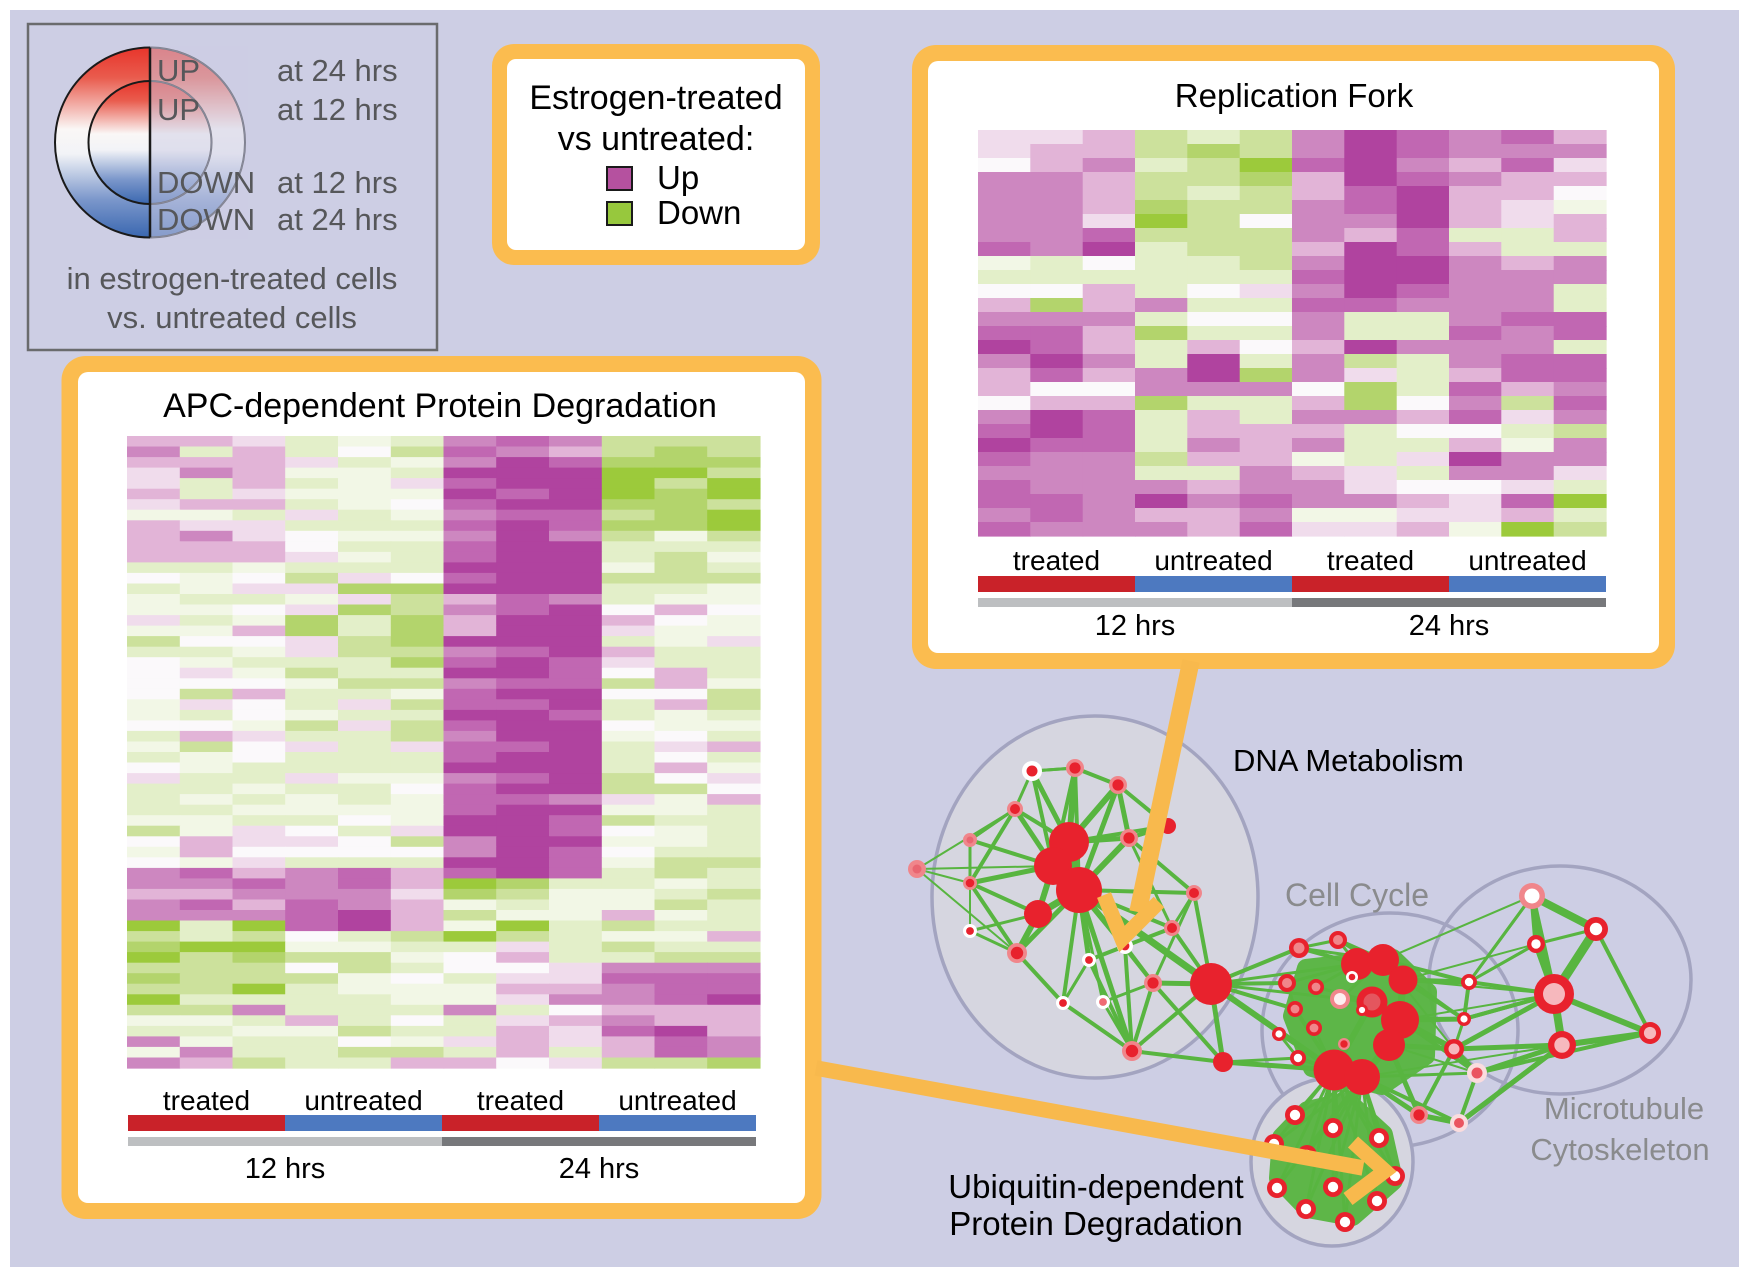 The height and width of the screenshot is (1279, 1750). I want to click on svg-text:APC-dependent Protein Degradat: APC-dependent Protein Degradation, so click(440, 406).